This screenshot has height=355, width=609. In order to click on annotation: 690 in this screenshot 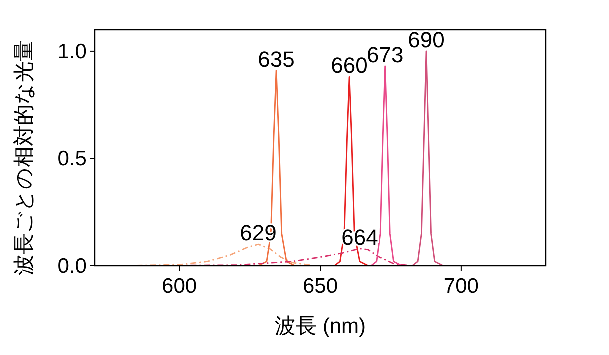, I will do `click(426, 39)`.